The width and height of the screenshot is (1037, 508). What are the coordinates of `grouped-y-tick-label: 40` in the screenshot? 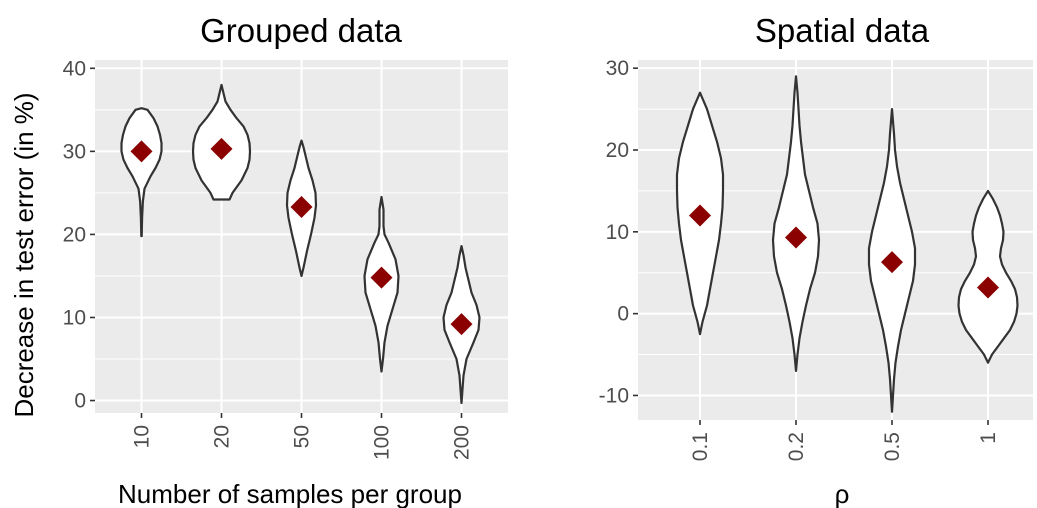 It's located at (74, 68).